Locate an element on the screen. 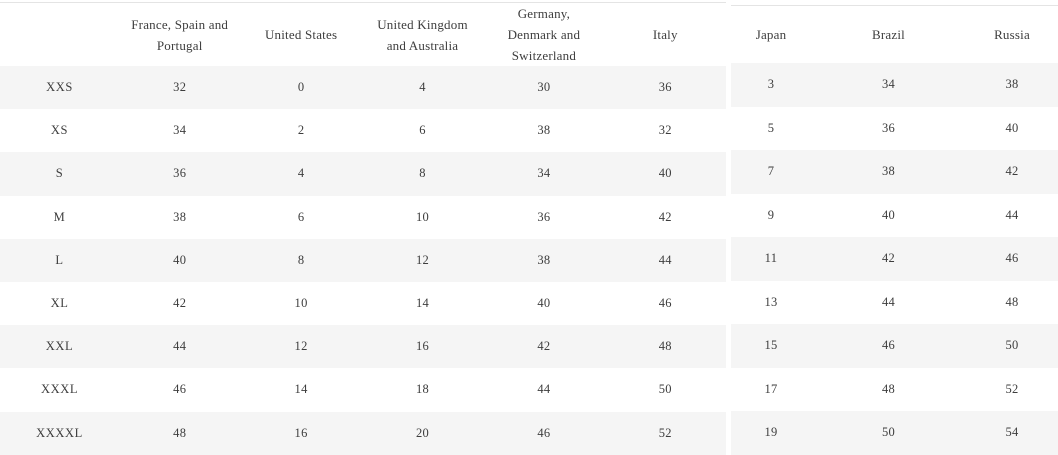 The image size is (1058, 455). column-header: Japan is located at coordinates (771, 34).